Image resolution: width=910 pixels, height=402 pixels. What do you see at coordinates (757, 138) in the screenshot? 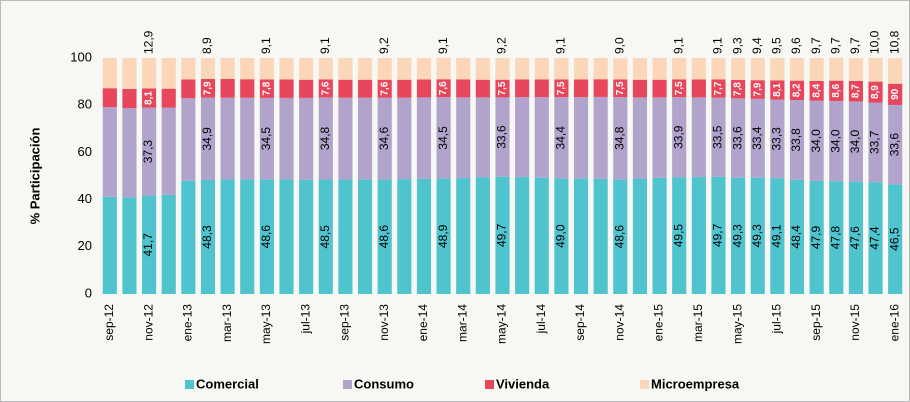
I see `data-label: 33,4` at bounding box center [757, 138].